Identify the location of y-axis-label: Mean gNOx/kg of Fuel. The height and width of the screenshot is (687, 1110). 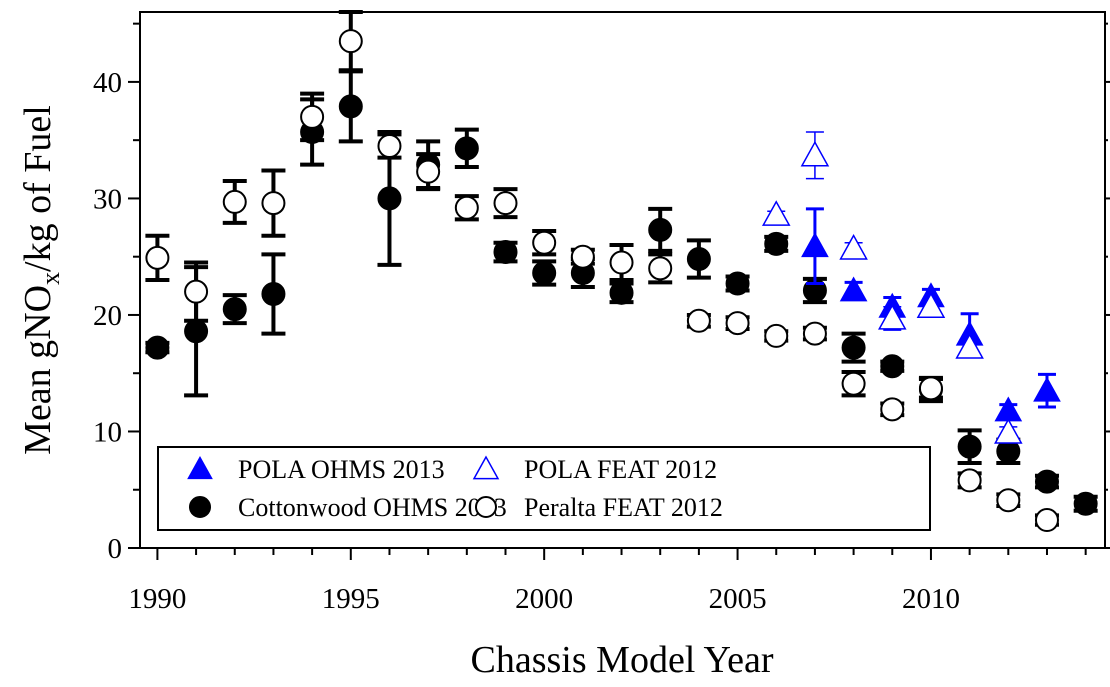
(41, 280).